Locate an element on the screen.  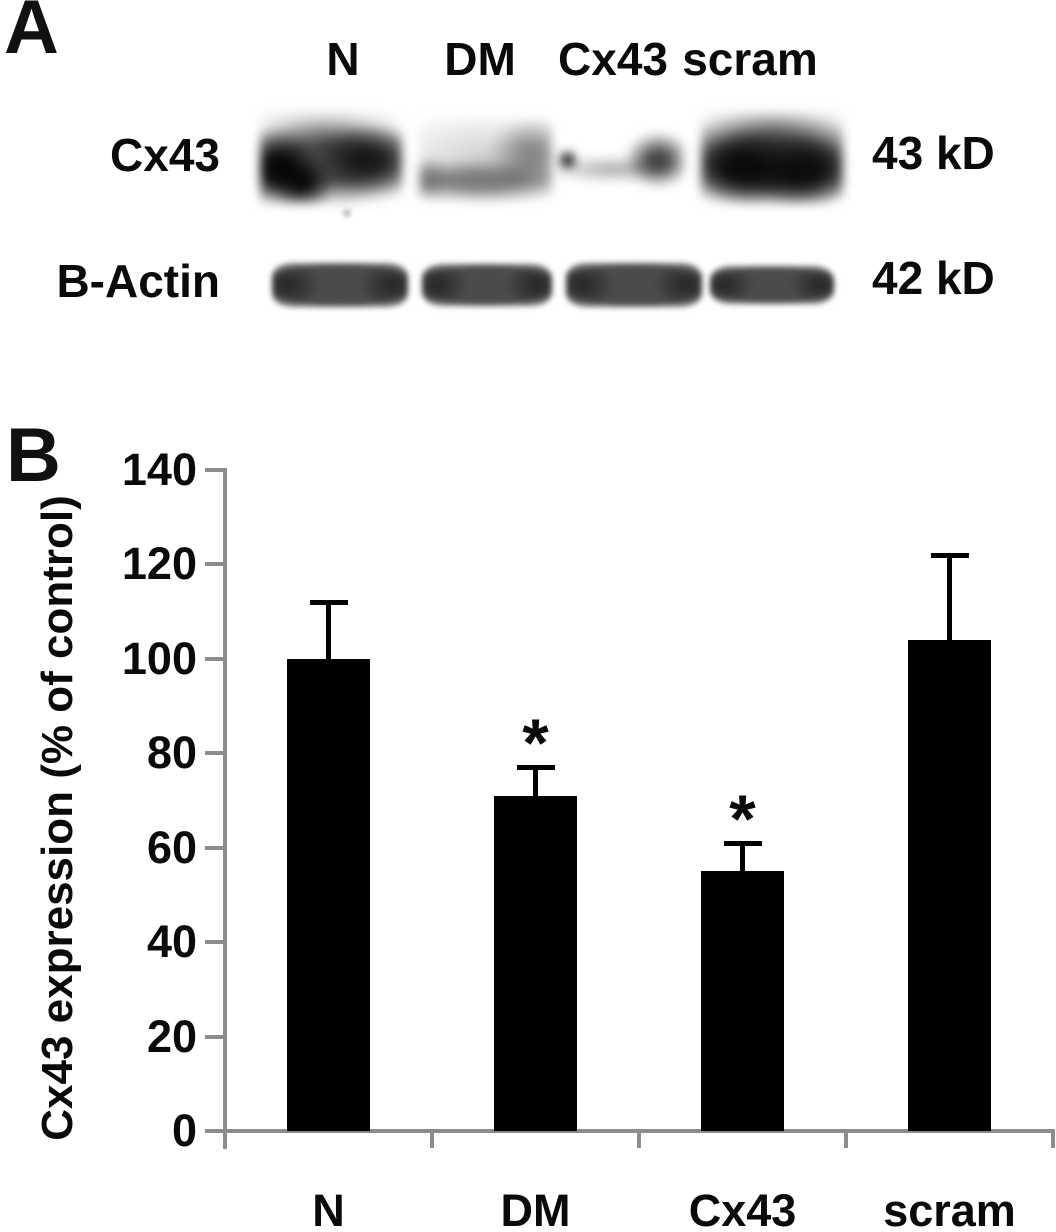
blot-band-cx43-dm is located at coordinates (485, 160).